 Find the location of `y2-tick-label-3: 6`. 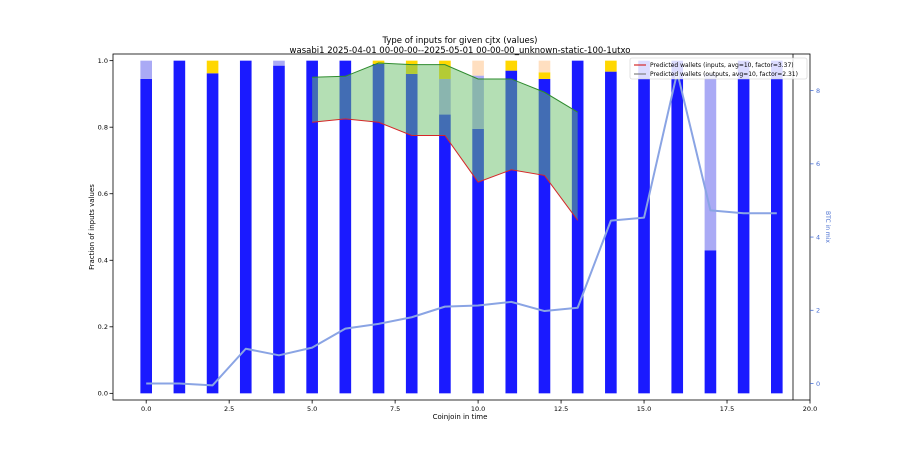

y2-tick-label-3: 6 is located at coordinates (818, 164).